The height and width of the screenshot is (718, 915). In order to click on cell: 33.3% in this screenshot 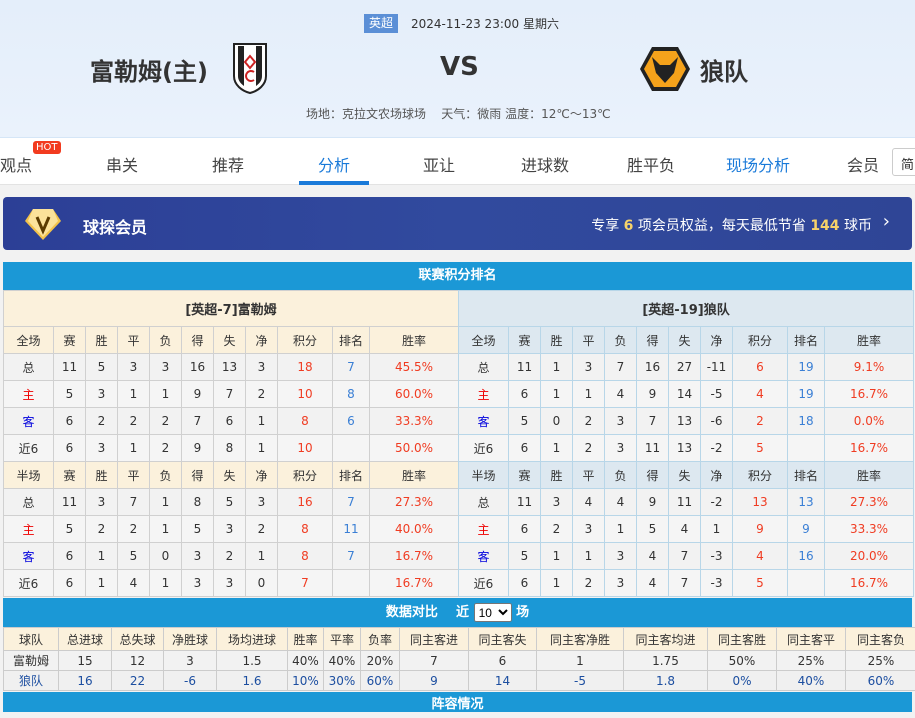, I will do `click(414, 421)`.